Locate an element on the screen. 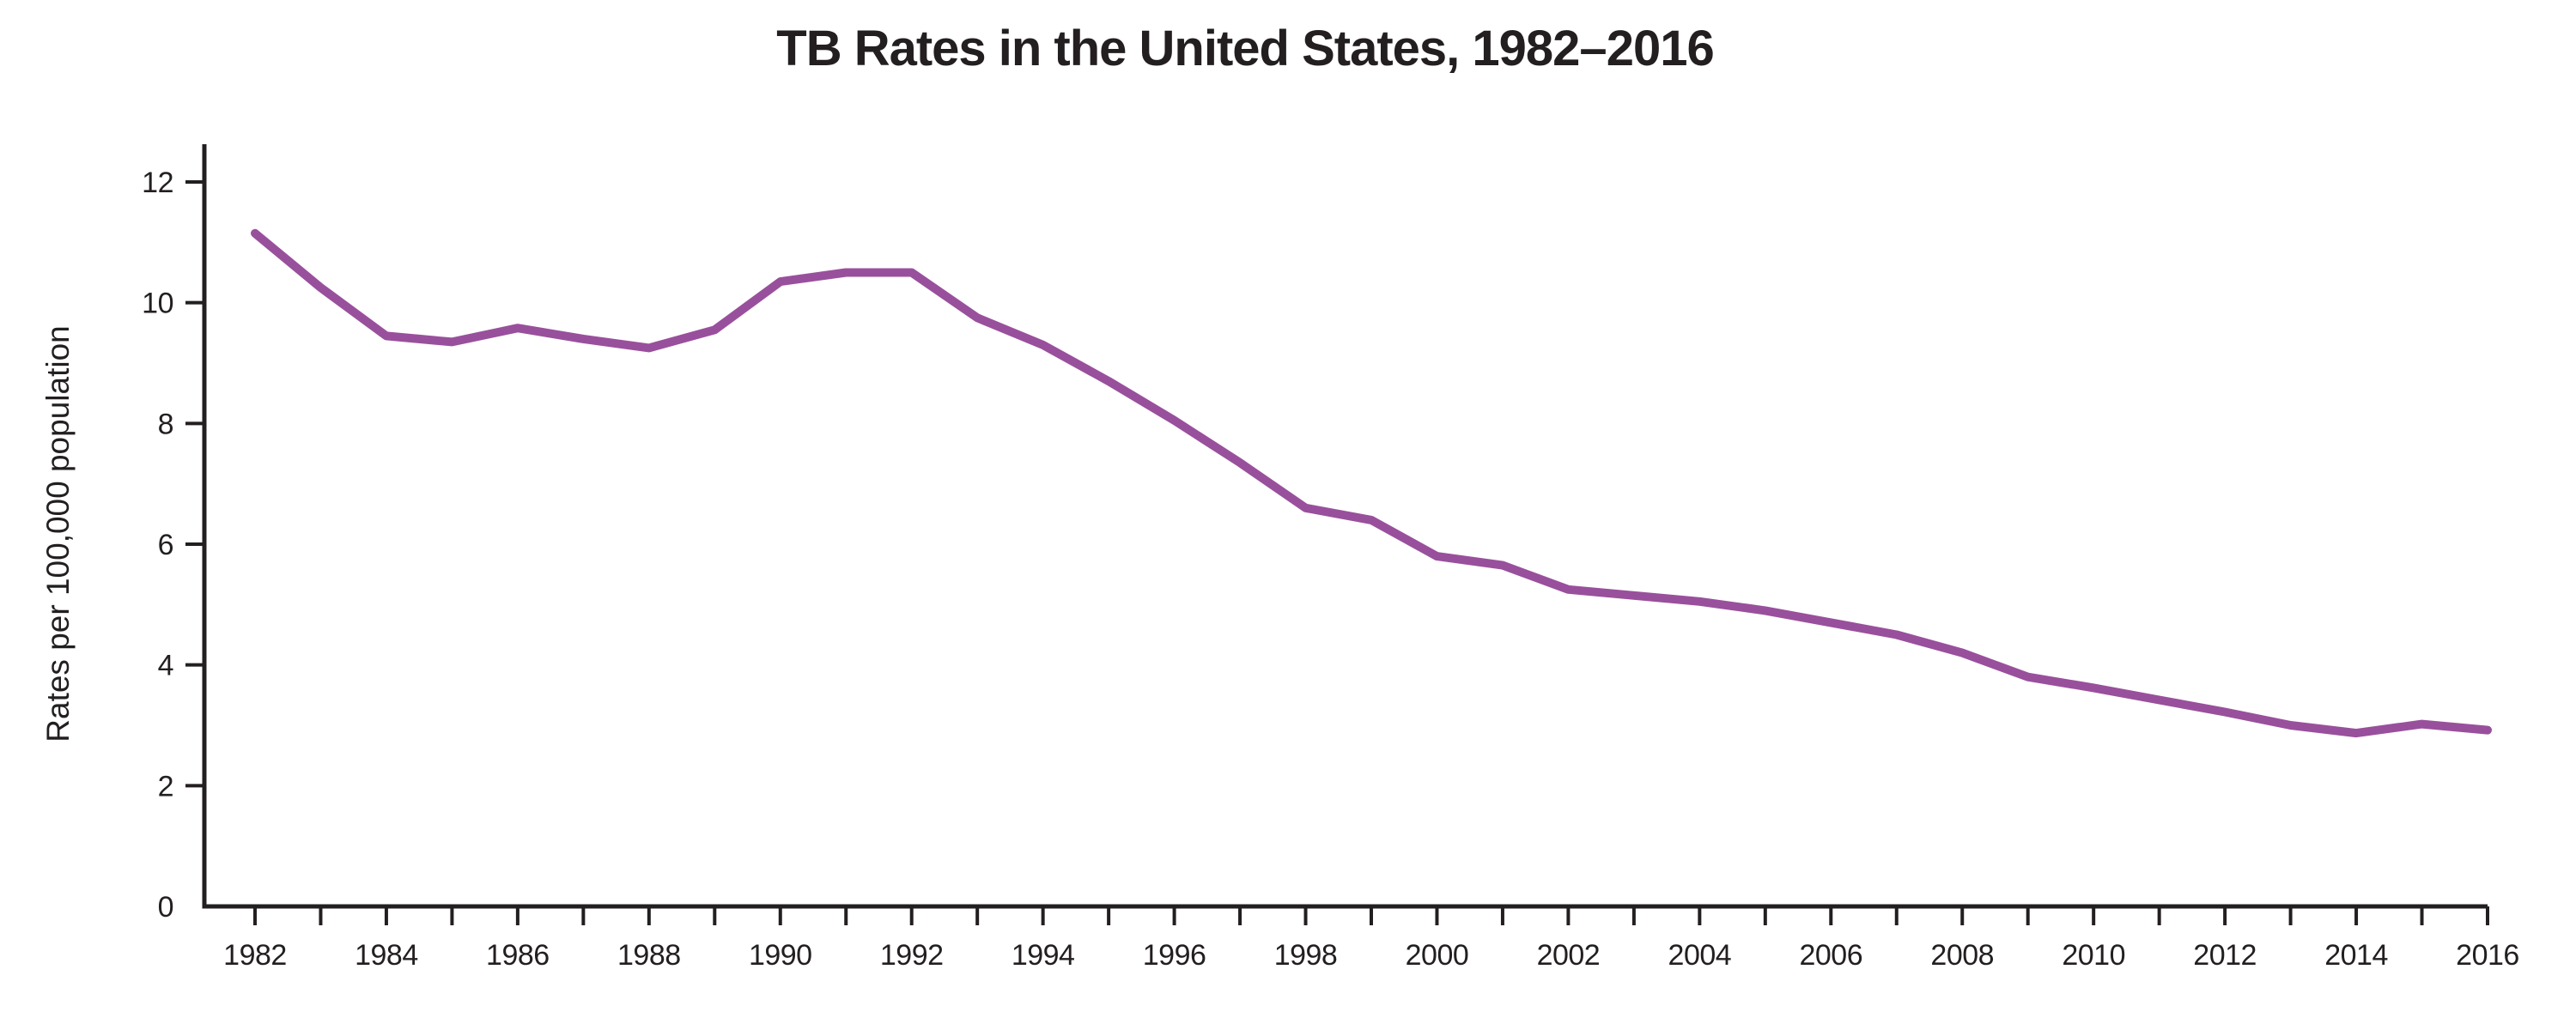  x-tick-label: 2002 is located at coordinates (1569, 955).